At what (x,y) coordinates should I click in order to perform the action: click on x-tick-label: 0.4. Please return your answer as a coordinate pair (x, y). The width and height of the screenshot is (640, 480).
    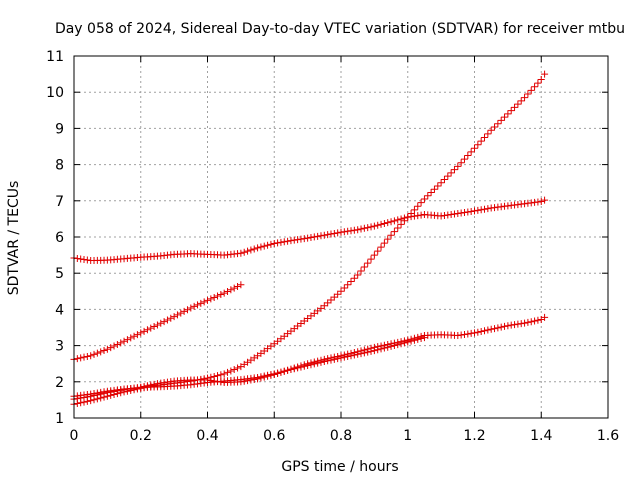
    Looking at the image, I should click on (207, 436).